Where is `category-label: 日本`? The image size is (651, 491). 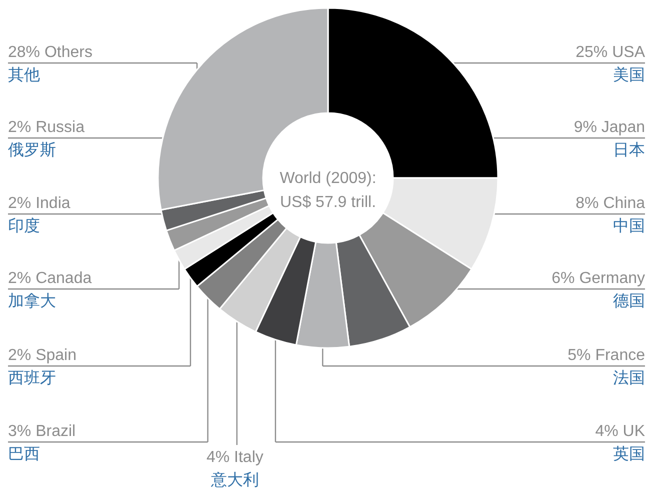
category-label: 日本 is located at coordinates (629, 150).